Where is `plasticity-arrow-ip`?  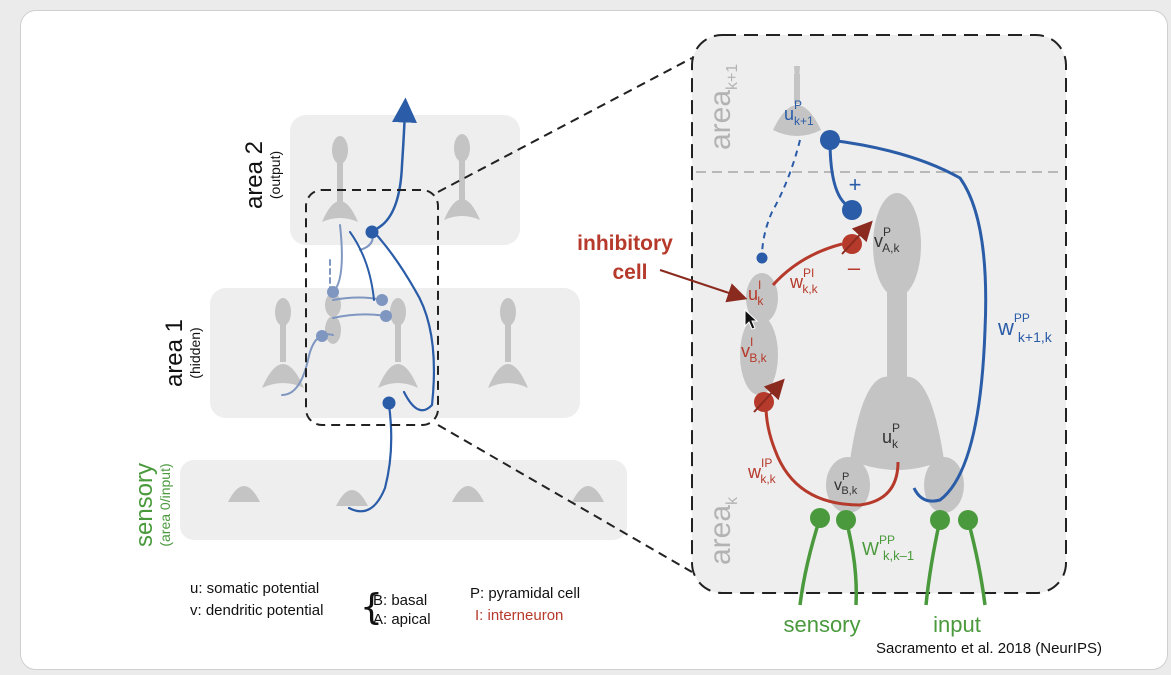
plasticity-arrow-ip is located at coordinates (769, 395).